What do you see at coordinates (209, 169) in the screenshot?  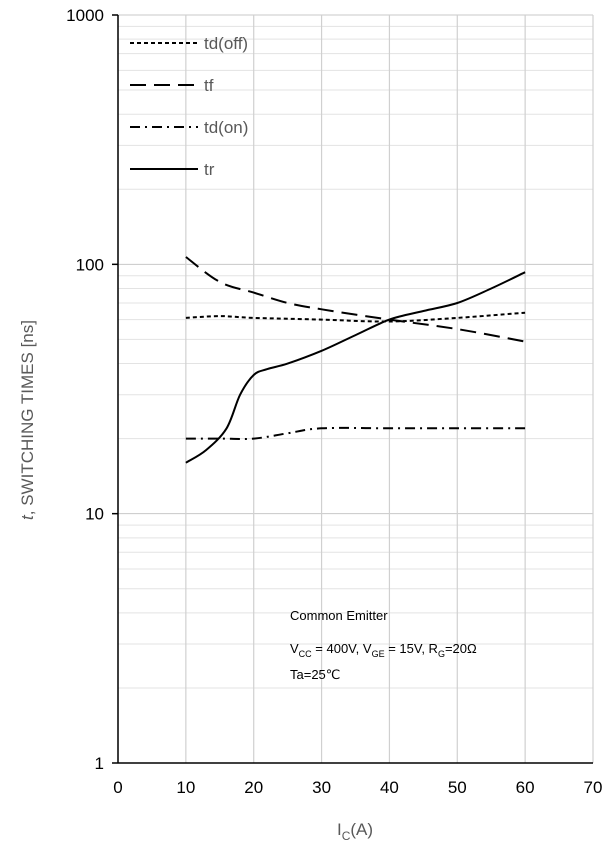 I see `legend-label-tr: tr` at bounding box center [209, 169].